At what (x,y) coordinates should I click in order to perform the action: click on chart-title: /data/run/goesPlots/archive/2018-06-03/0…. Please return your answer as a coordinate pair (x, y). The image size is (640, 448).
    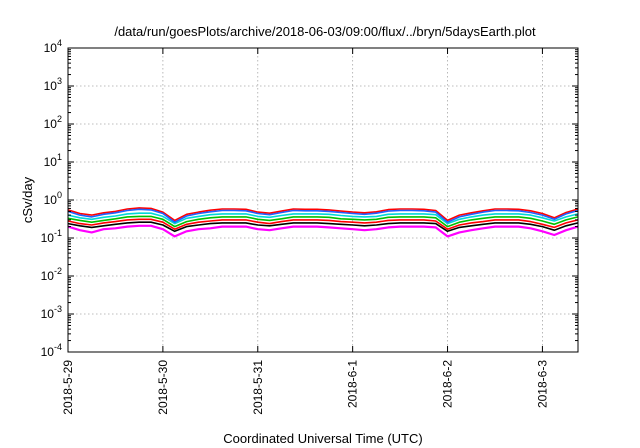
    Looking at the image, I should click on (325, 31).